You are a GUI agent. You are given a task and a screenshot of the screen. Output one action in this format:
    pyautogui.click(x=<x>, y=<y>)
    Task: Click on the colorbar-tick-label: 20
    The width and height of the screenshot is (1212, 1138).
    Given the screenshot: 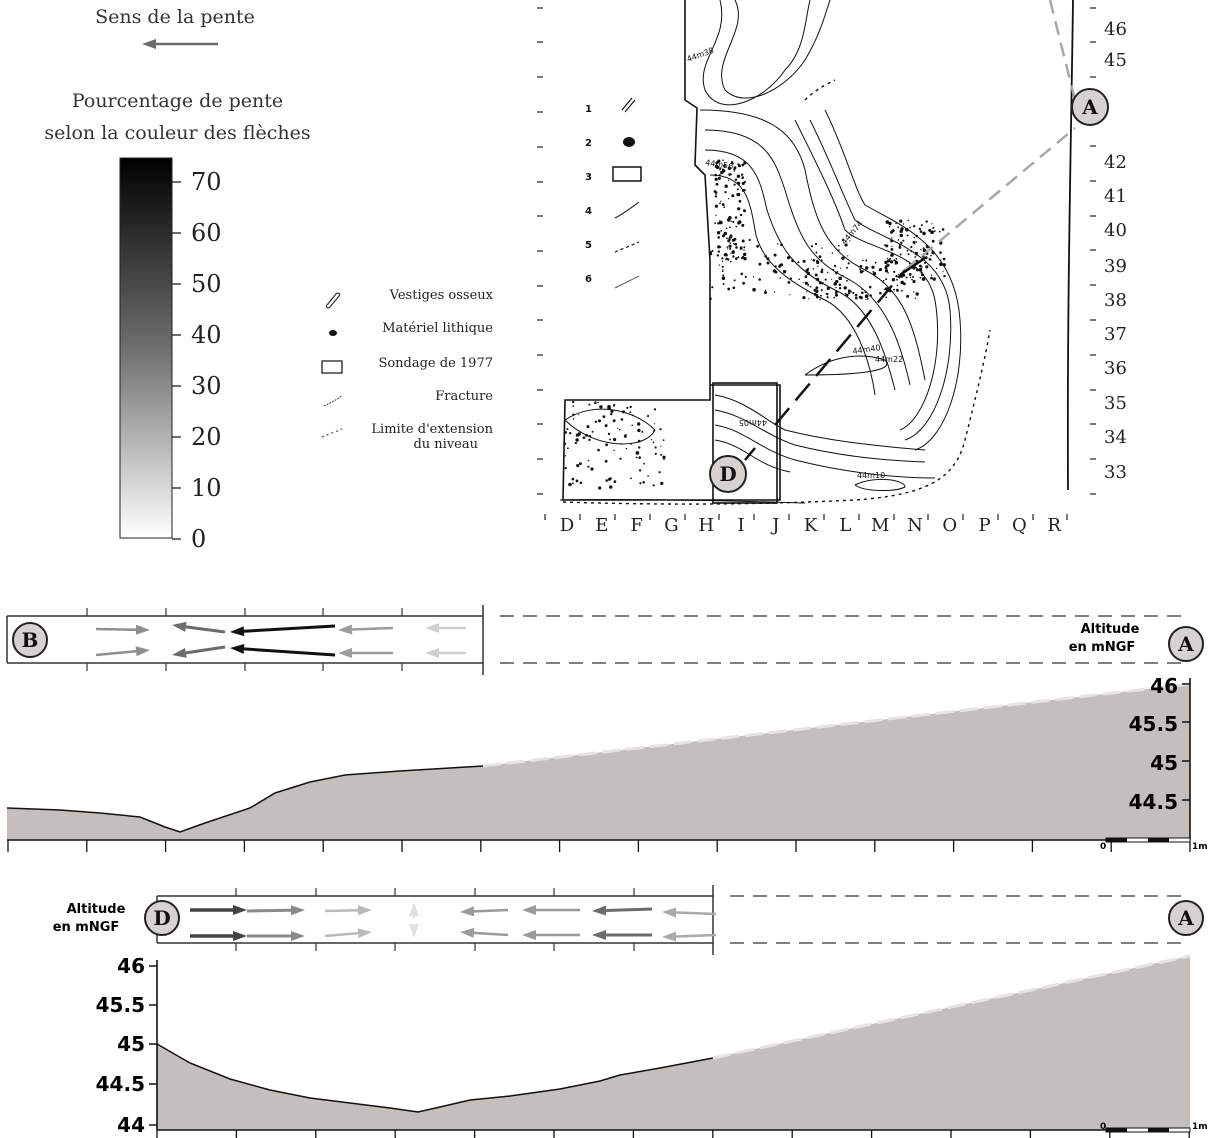 What is the action you would take?
    pyautogui.click(x=206, y=437)
    